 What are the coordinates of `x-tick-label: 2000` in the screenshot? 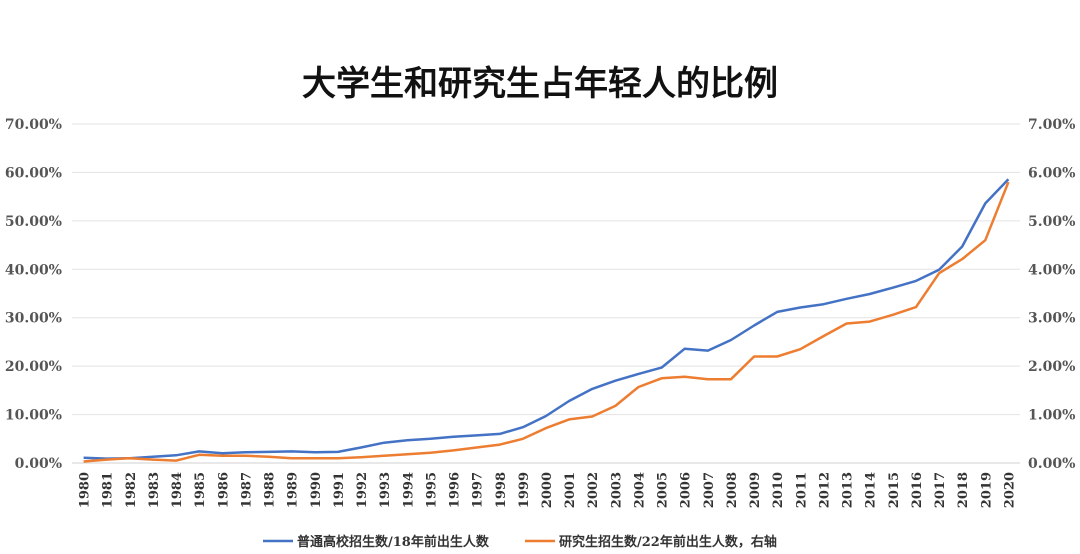 It's located at (547, 490).